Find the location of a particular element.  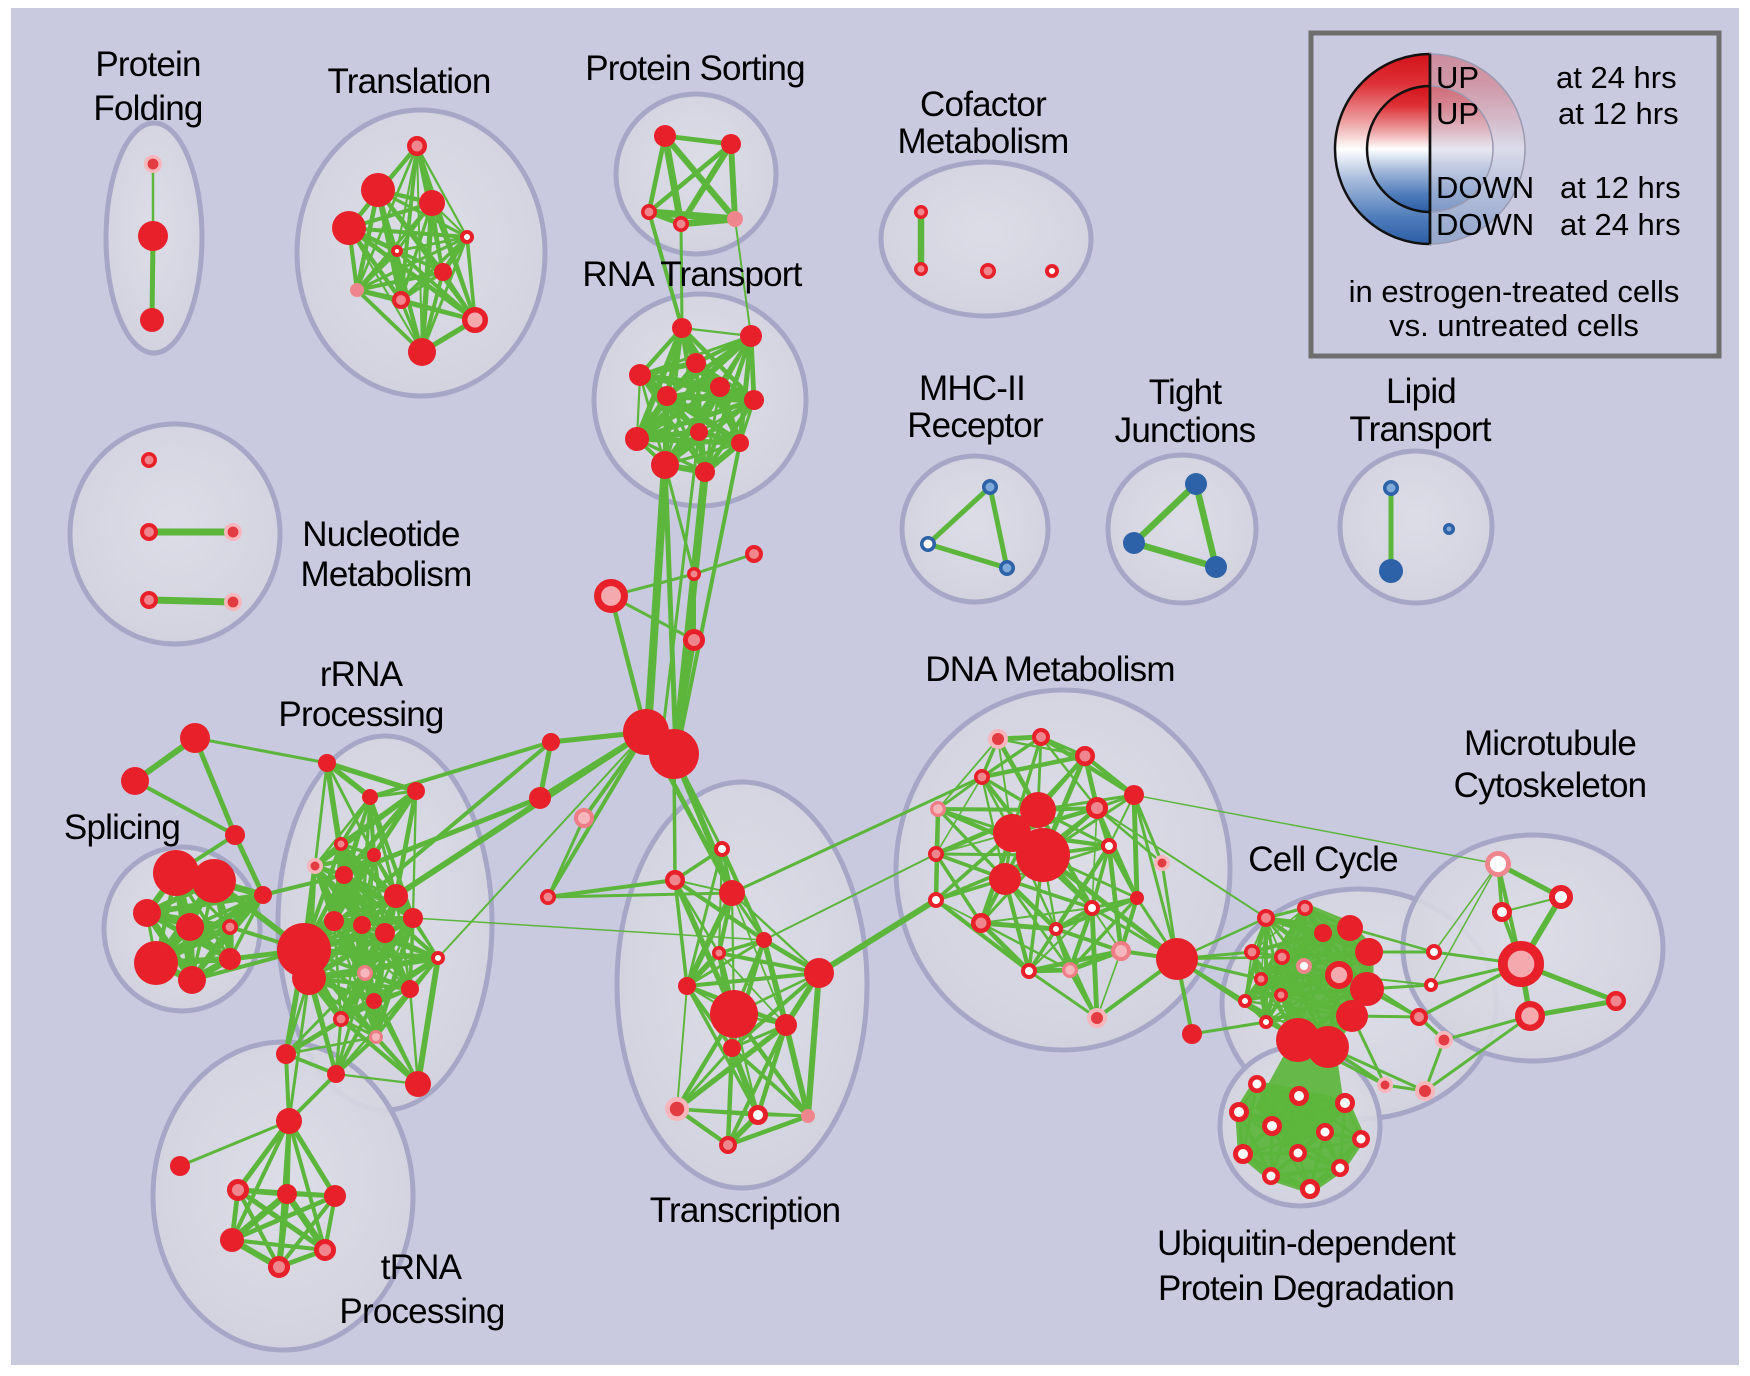

svg-text: MHC-II is located at coordinates (972, 388).